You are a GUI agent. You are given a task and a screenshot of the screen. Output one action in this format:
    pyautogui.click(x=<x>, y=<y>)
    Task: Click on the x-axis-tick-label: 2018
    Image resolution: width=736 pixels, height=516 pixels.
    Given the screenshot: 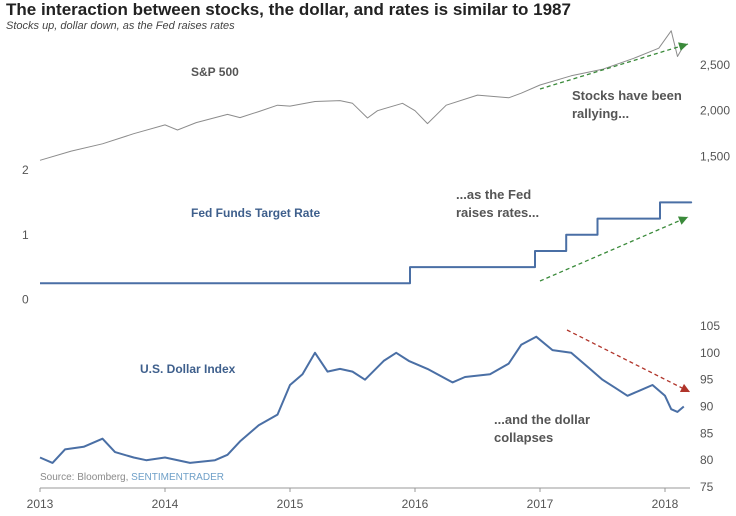 What is the action you would take?
    pyautogui.click(x=665, y=504)
    